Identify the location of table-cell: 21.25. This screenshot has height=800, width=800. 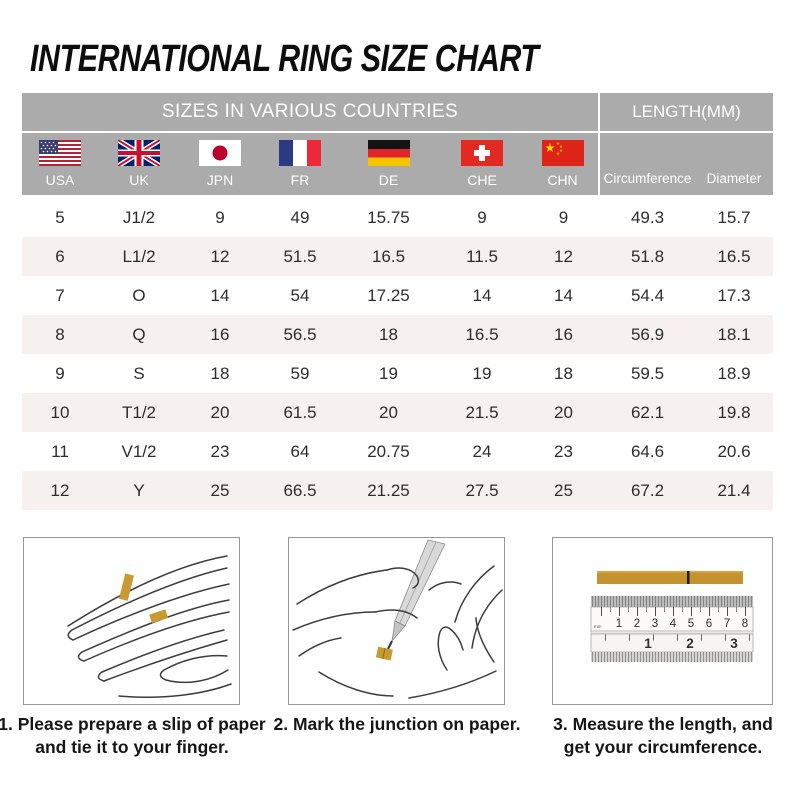
(388, 490).